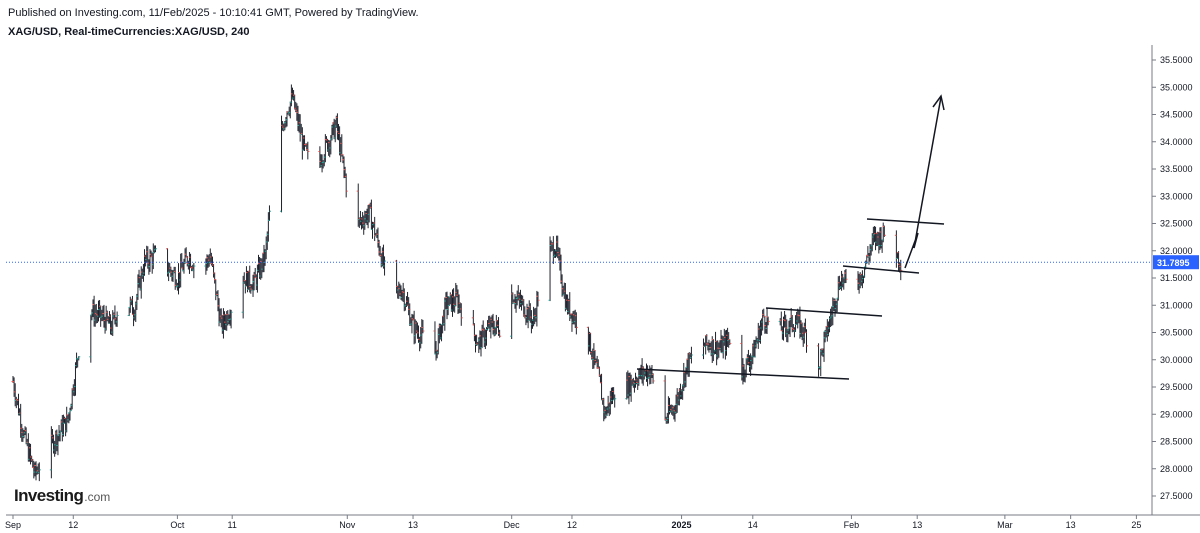 Image resolution: width=1200 pixels, height=533 pixels. I want to click on current-price-label: 31.7895, so click(1173, 263).